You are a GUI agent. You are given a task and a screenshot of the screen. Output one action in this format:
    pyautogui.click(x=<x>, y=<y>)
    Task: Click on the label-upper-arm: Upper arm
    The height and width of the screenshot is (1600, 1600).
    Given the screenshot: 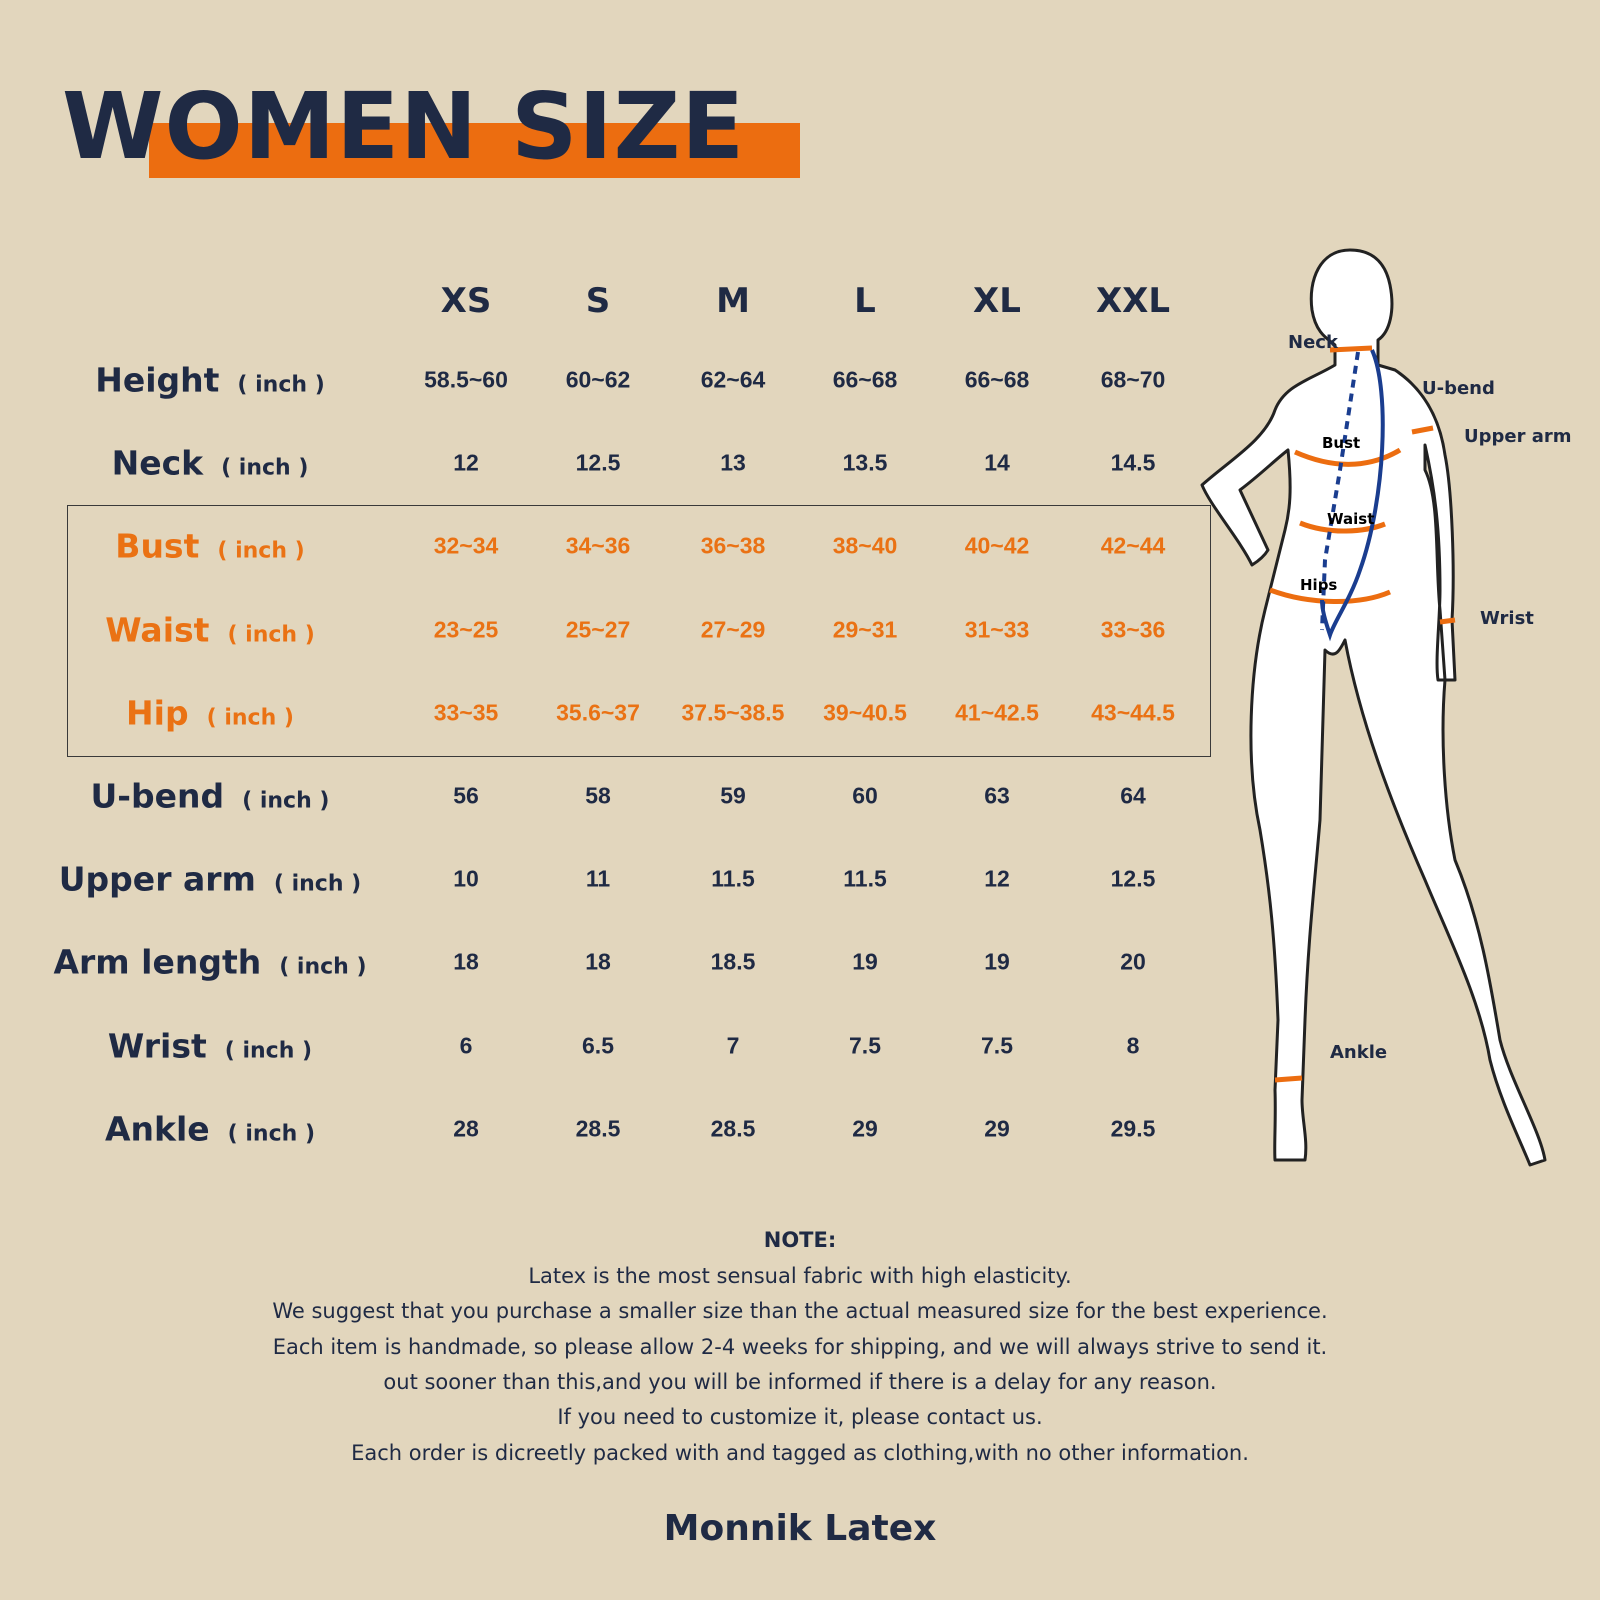 What is the action you would take?
    pyautogui.click(x=1518, y=436)
    